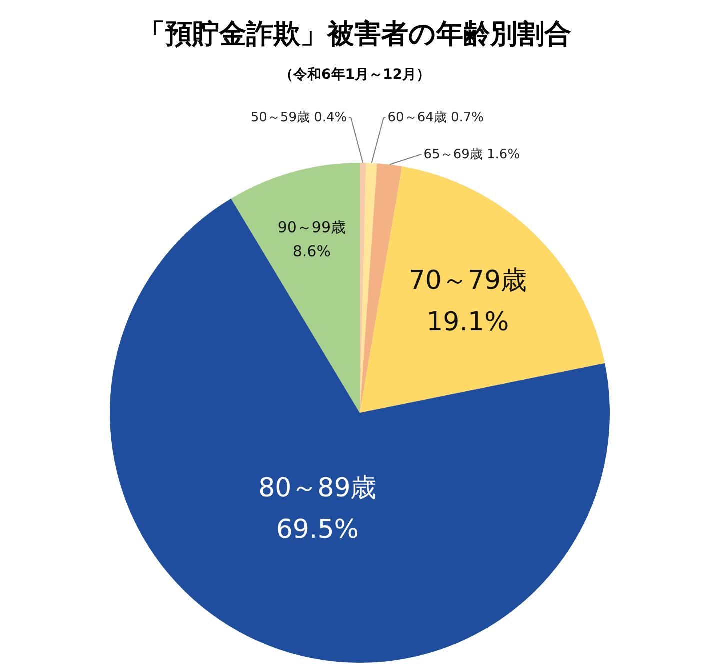 Image resolution: width=710 pixels, height=670 pixels. I want to click on slice-label: 65～69歳 1.6%, so click(472, 155).